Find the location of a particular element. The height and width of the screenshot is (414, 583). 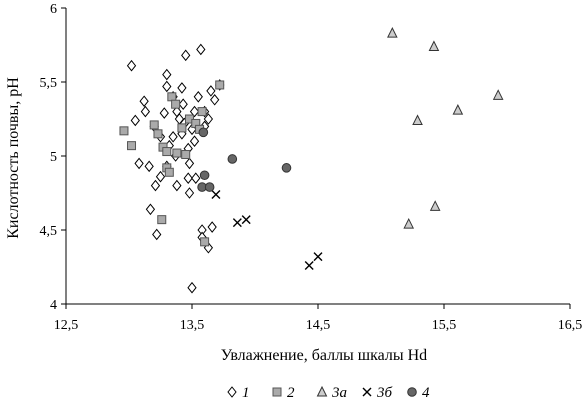

legend-item: 1 is located at coordinates (238, 393).